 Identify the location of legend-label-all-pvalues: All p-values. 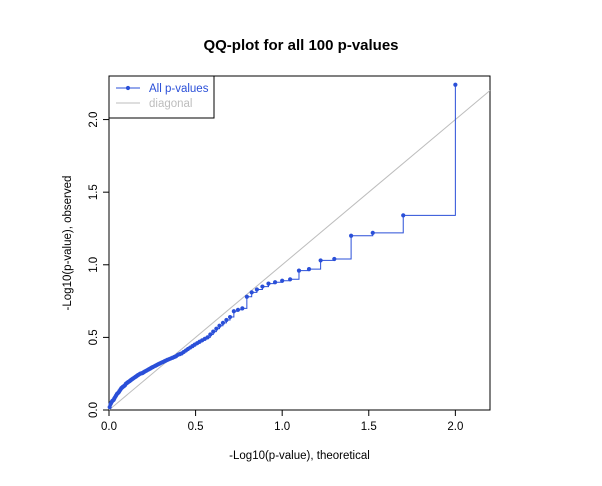
(179, 89).